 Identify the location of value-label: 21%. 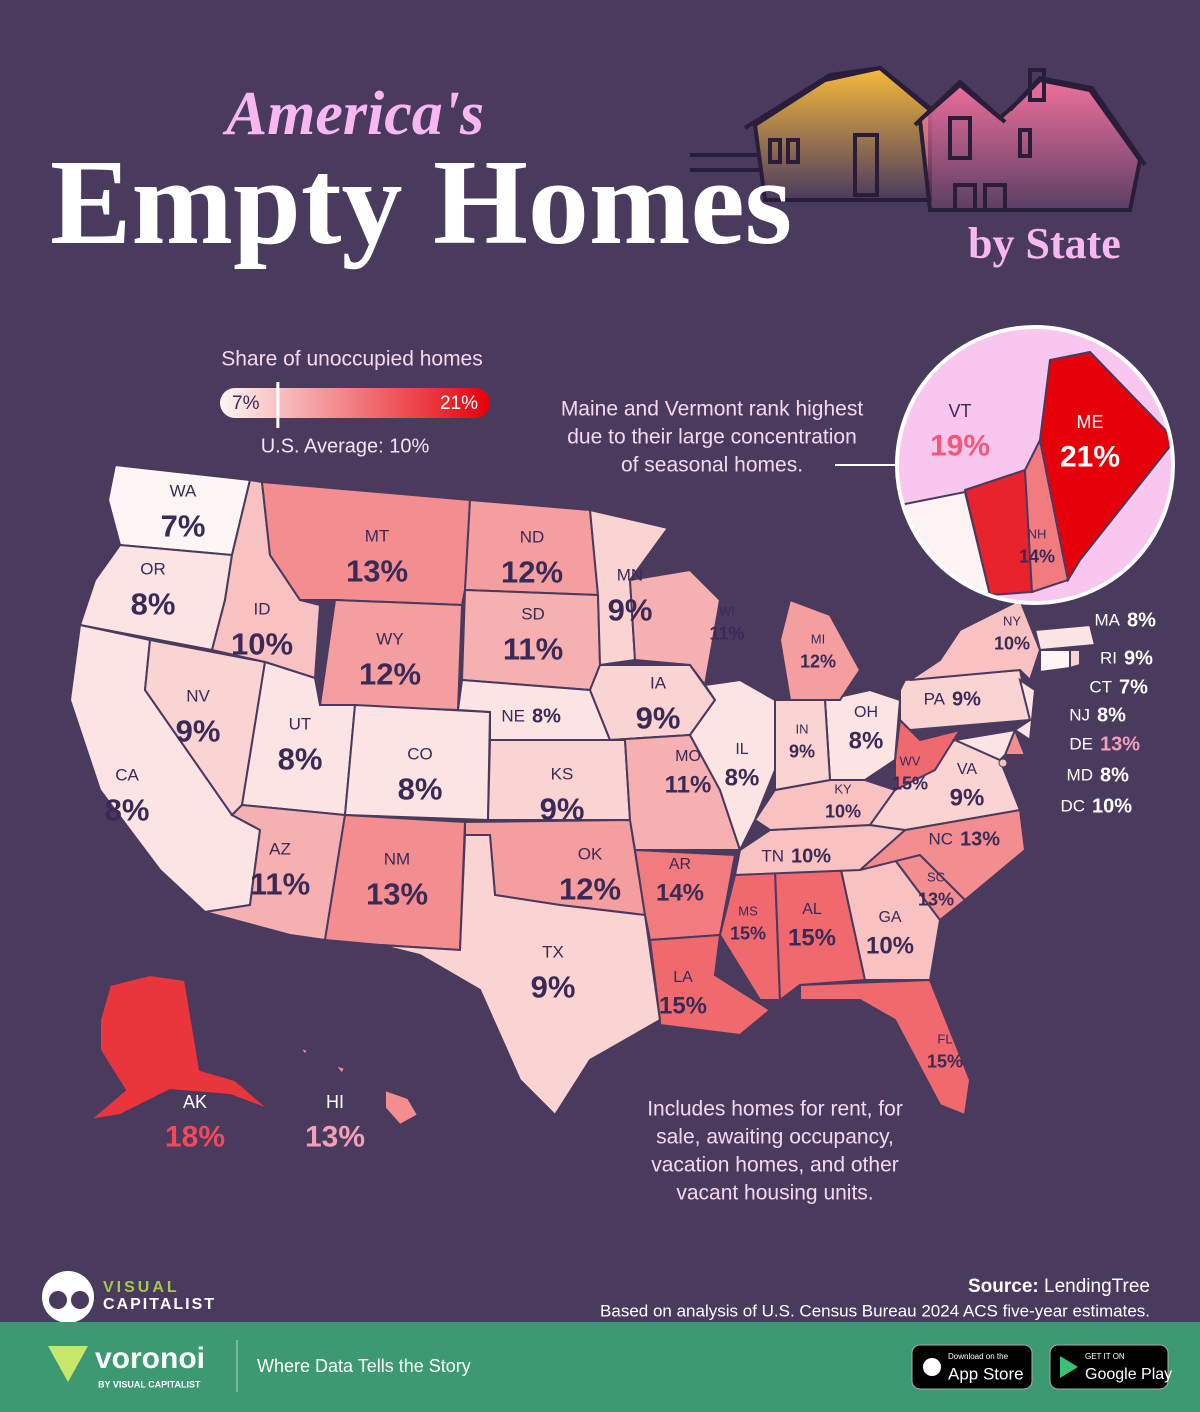
(1090, 456).